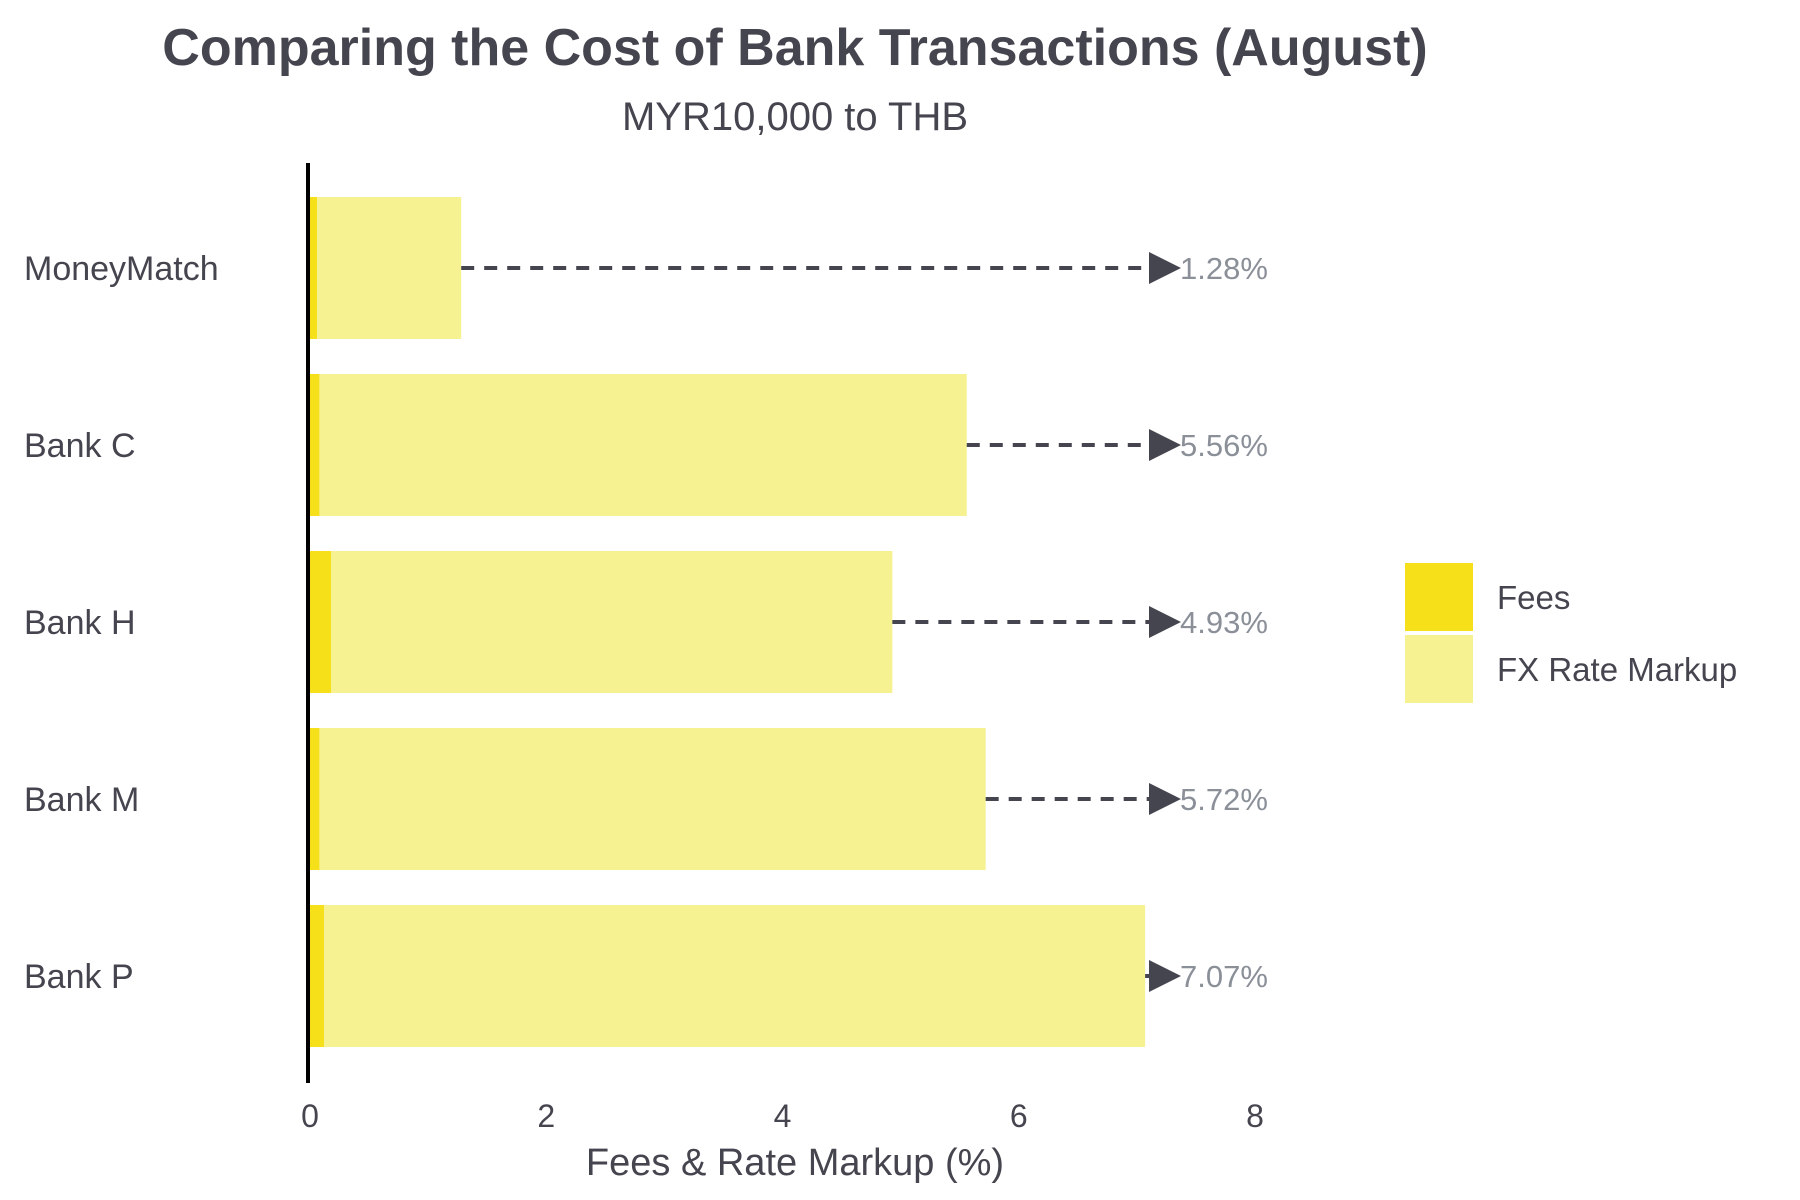 The height and width of the screenshot is (1200, 1800). What do you see at coordinates (546, 1116) in the screenshot?
I see `x-tick-label: 2` at bounding box center [546, 1116].